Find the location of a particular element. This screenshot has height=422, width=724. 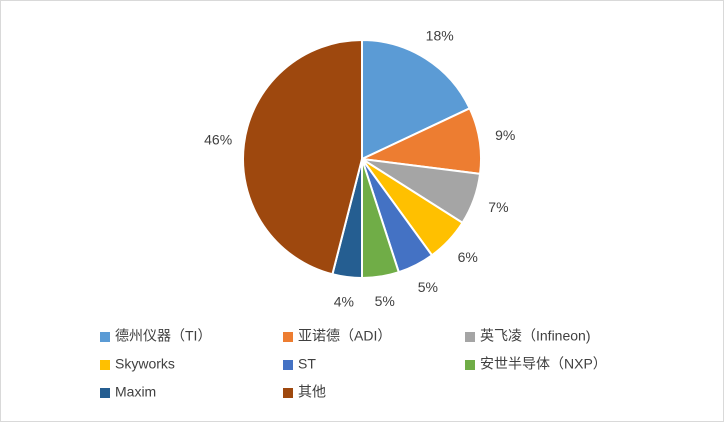

data-label: 46% is located at coordinates (218, 140).